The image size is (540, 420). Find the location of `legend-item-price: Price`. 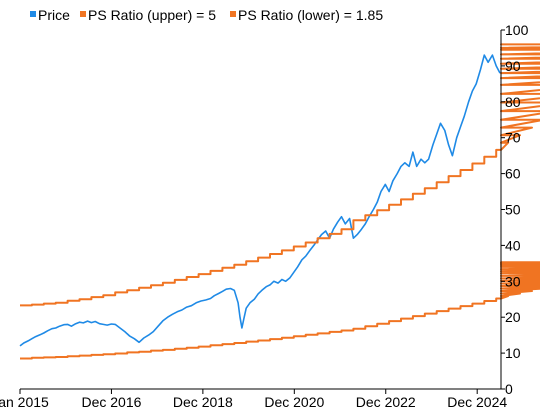

legend-item-price: Price is located at coordinates (50, 15).